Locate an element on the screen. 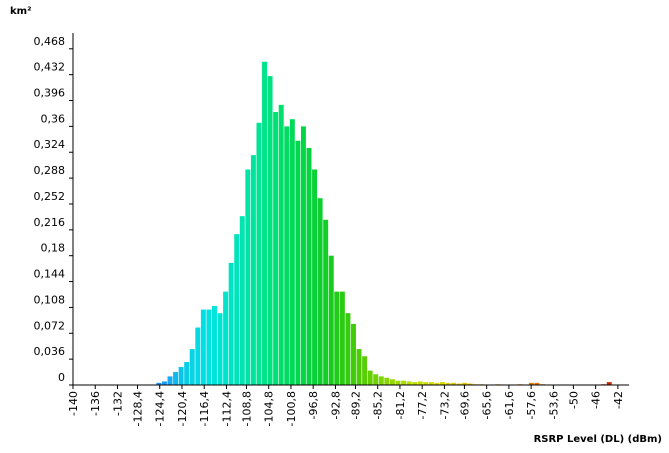 The width and height of the screenshot is (669, 453). y-tick-label: 0,144 is located at coordinates (50, 274).